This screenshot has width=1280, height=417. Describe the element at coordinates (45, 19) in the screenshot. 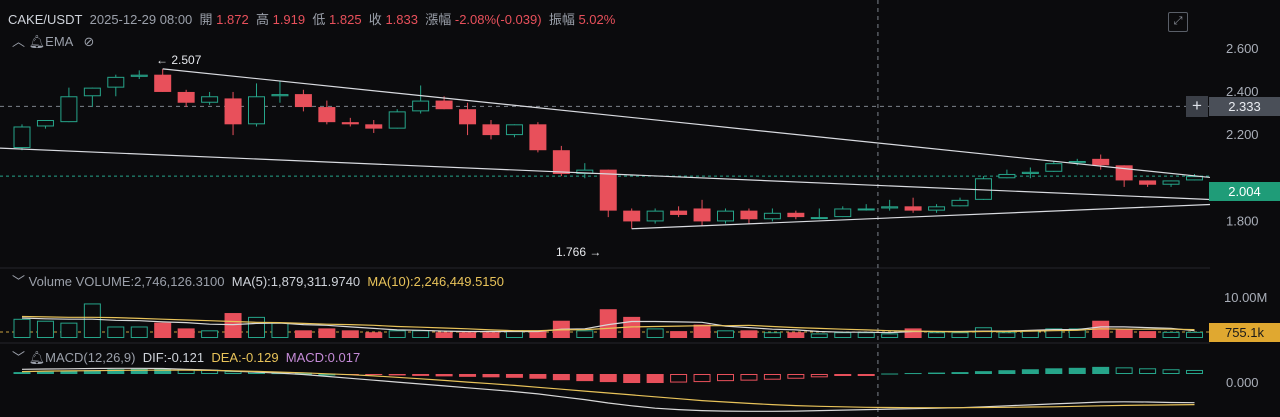

I see `symbol-label: CAKE/USDT` at that location.